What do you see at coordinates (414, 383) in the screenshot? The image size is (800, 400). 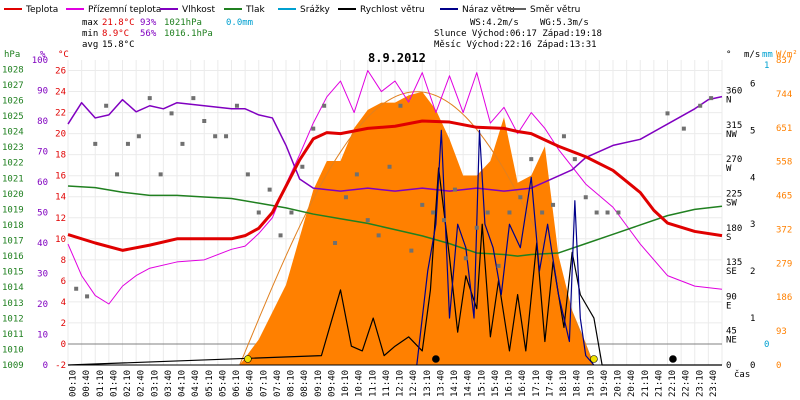 I see `time-tick-label: 12:40` at bounding box center [414, 383].